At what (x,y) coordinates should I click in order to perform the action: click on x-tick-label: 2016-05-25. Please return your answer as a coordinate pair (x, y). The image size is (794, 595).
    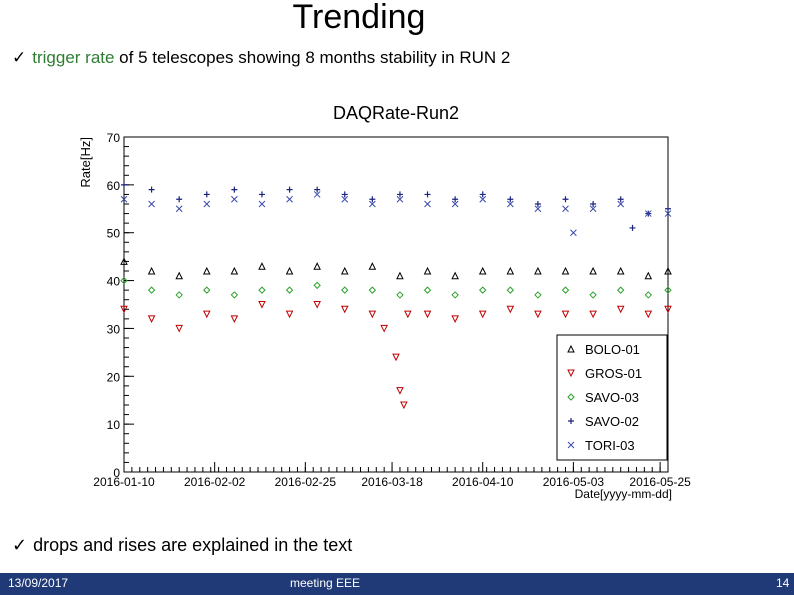
    Looking at the image, I should click on (660, 482).